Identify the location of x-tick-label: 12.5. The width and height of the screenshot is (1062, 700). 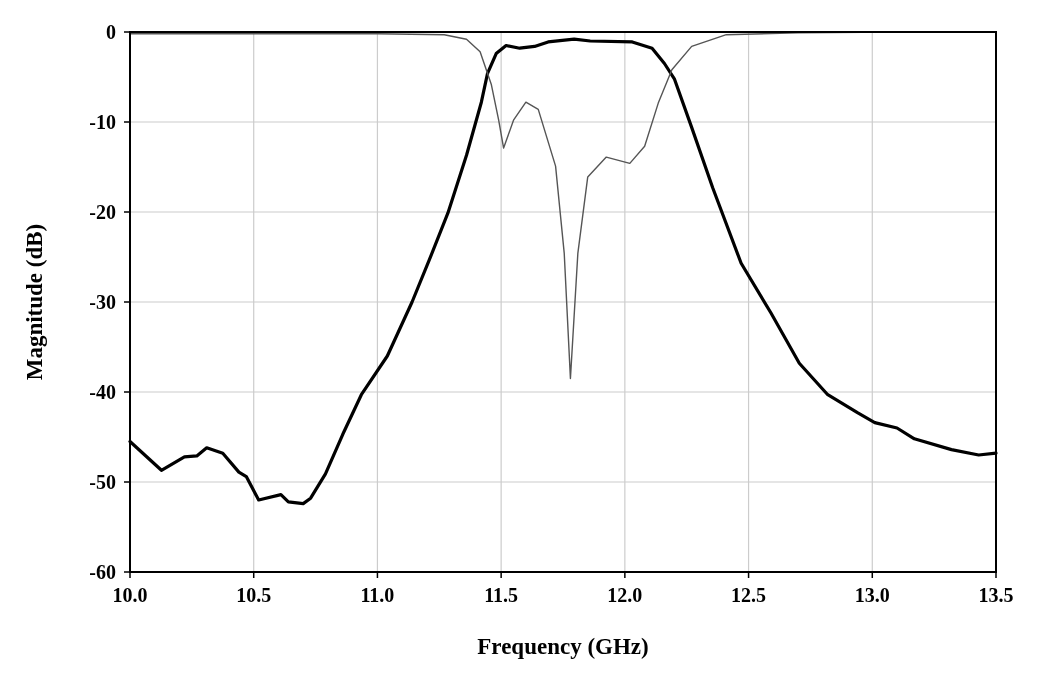
(749, 595).